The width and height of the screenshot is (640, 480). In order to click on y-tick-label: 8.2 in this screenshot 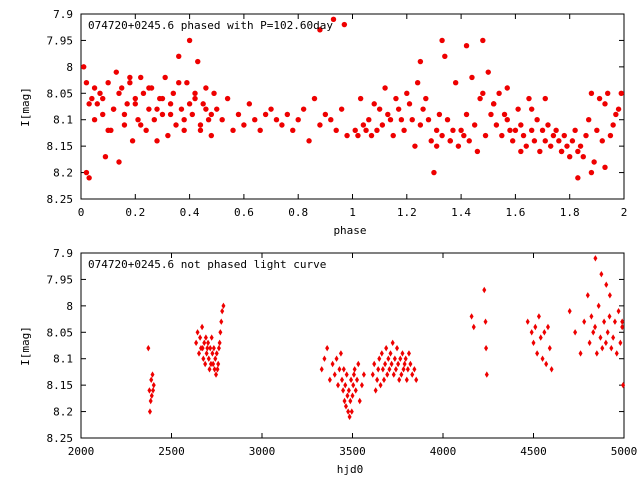, I will do `click(63, 173)`.